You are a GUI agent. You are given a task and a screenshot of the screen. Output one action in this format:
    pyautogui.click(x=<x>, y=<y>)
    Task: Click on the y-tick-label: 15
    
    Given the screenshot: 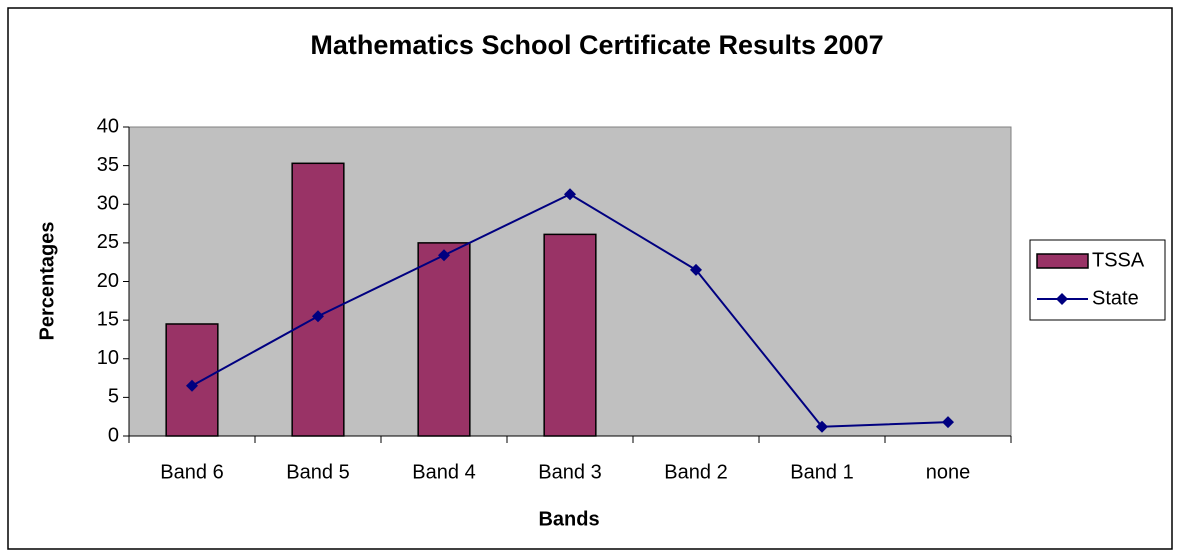 What is the action you would take?
    pyautogui.click(x=108, y=319)
    